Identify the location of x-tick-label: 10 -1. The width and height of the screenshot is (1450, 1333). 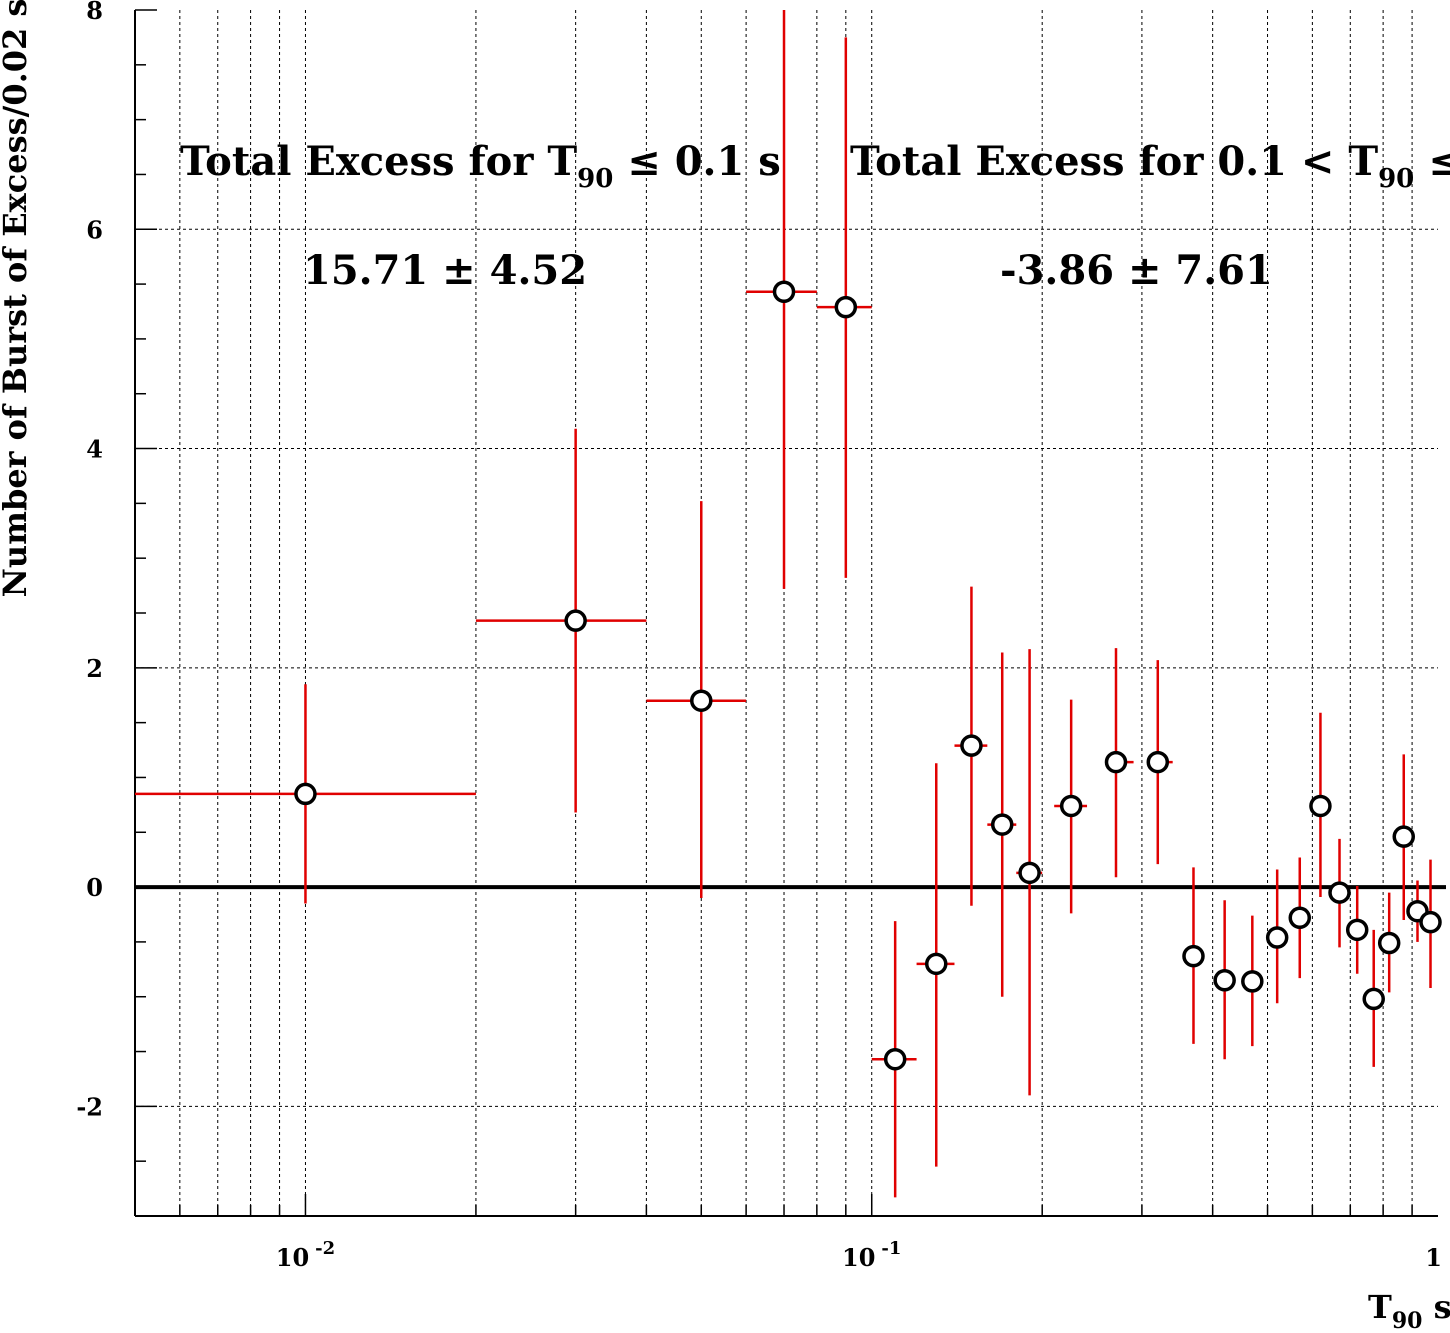
(871, 1255).